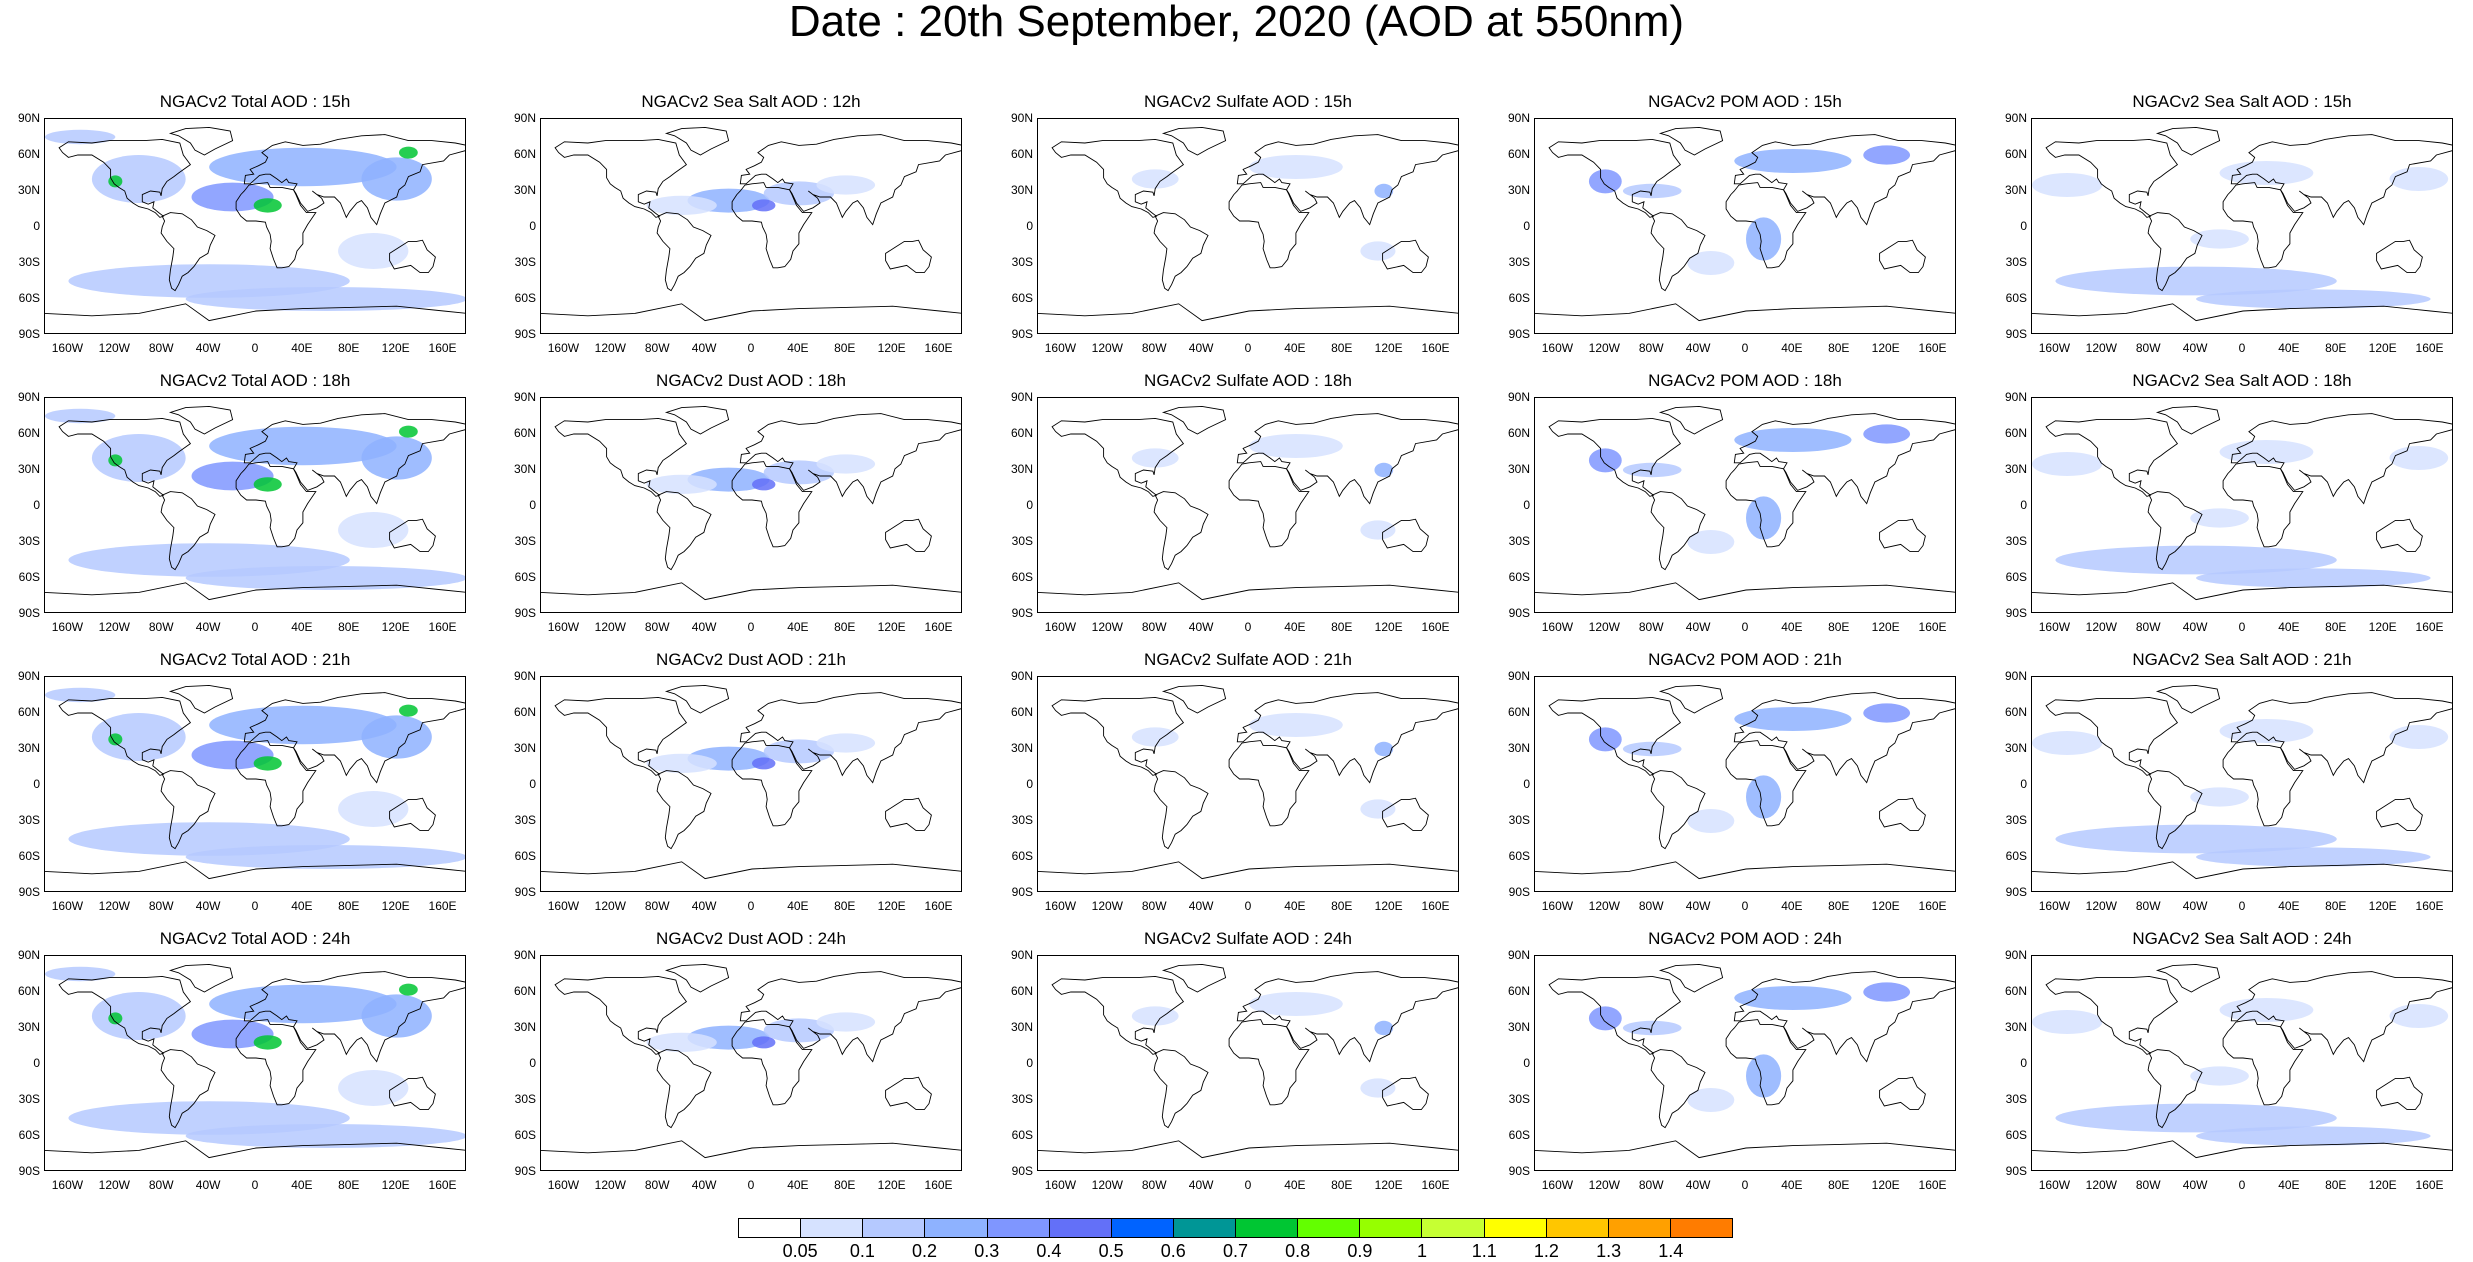  I want to click on lat-tick-label: 60N, so click(1518, 433).